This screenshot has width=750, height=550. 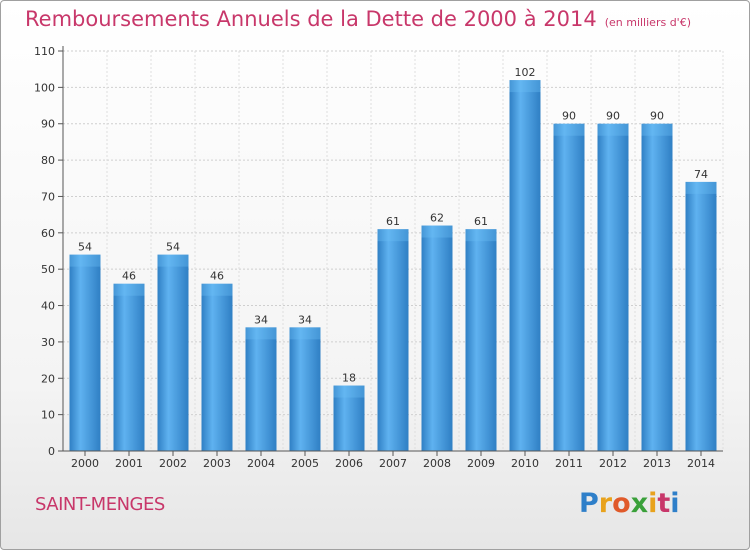 I want to click on bar-highlight-2001, so click(x=129, y=289).